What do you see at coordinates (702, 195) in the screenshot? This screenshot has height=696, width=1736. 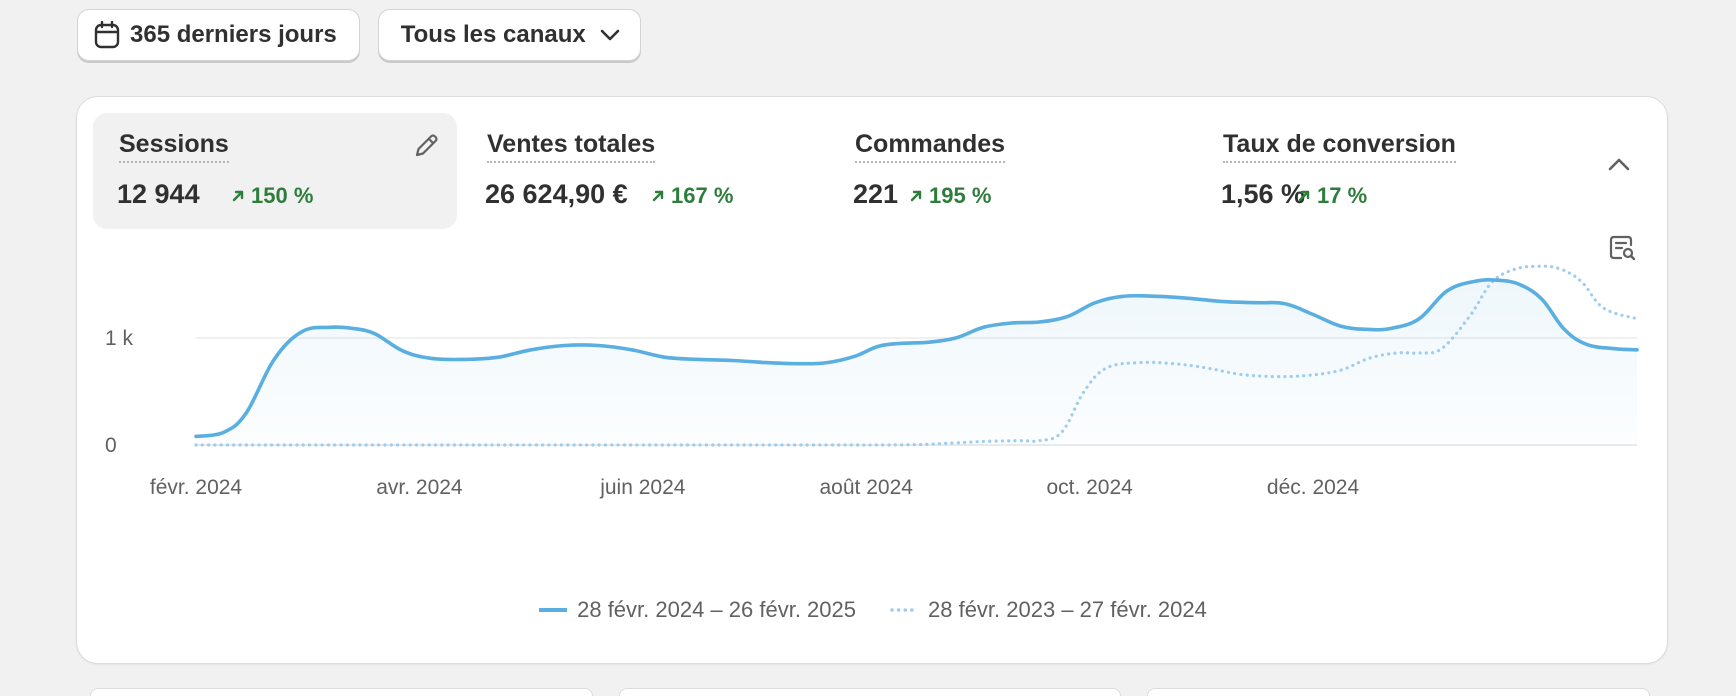 I see `metric-change-value: 167 %` at bounding box center [702, 195].